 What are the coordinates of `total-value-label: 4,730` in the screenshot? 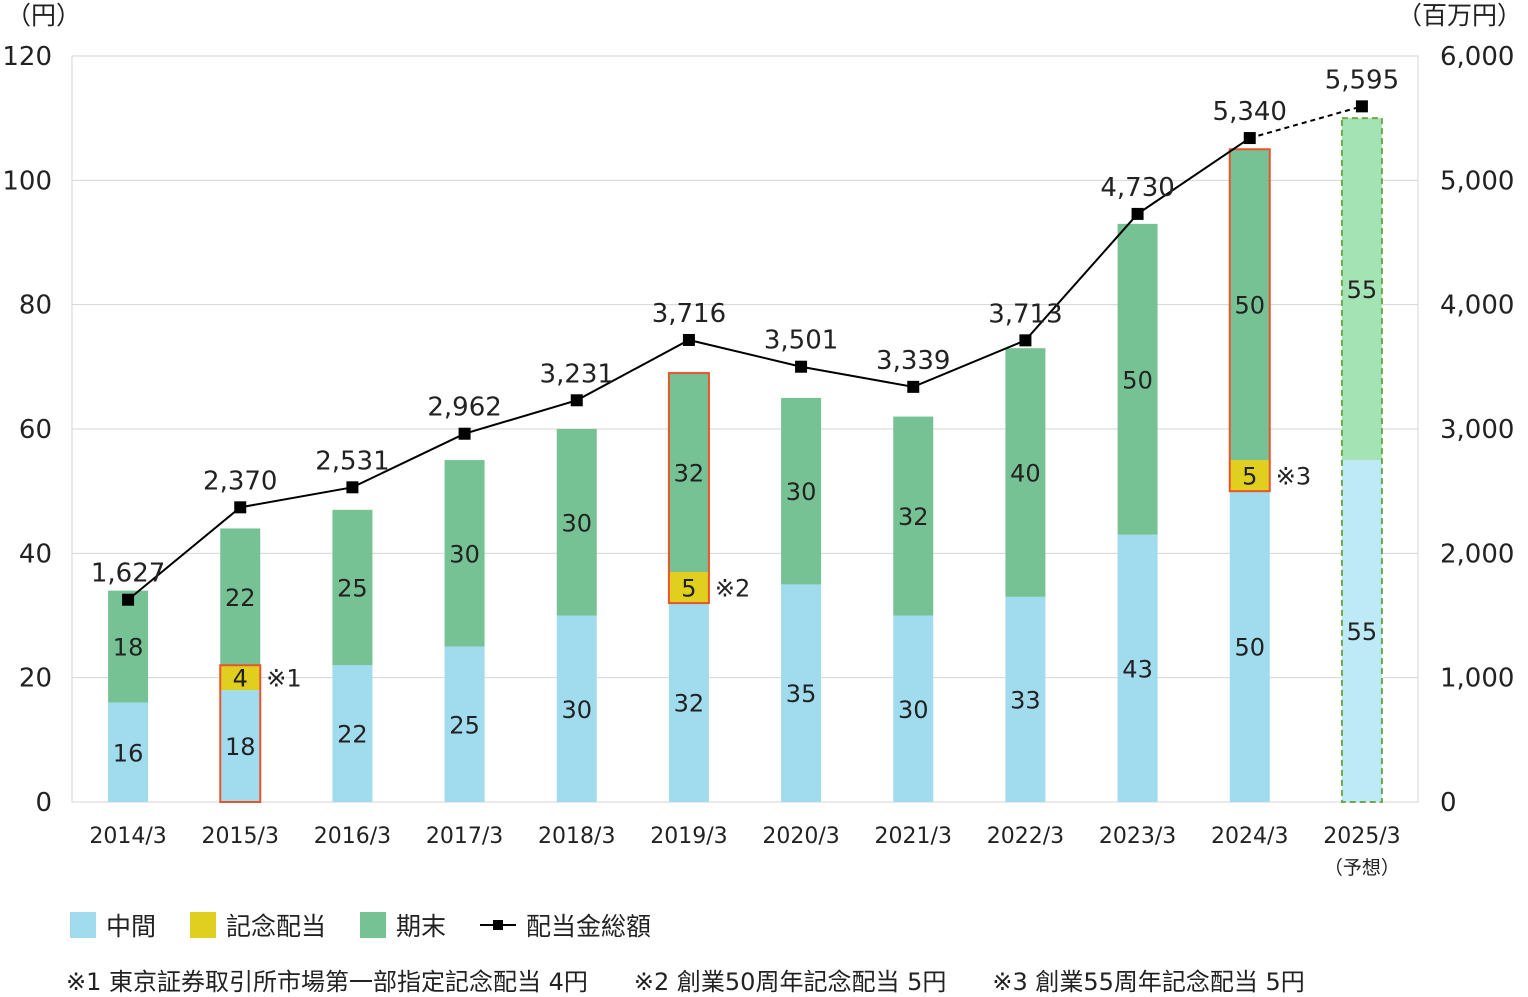 It's located at (1137, 188).